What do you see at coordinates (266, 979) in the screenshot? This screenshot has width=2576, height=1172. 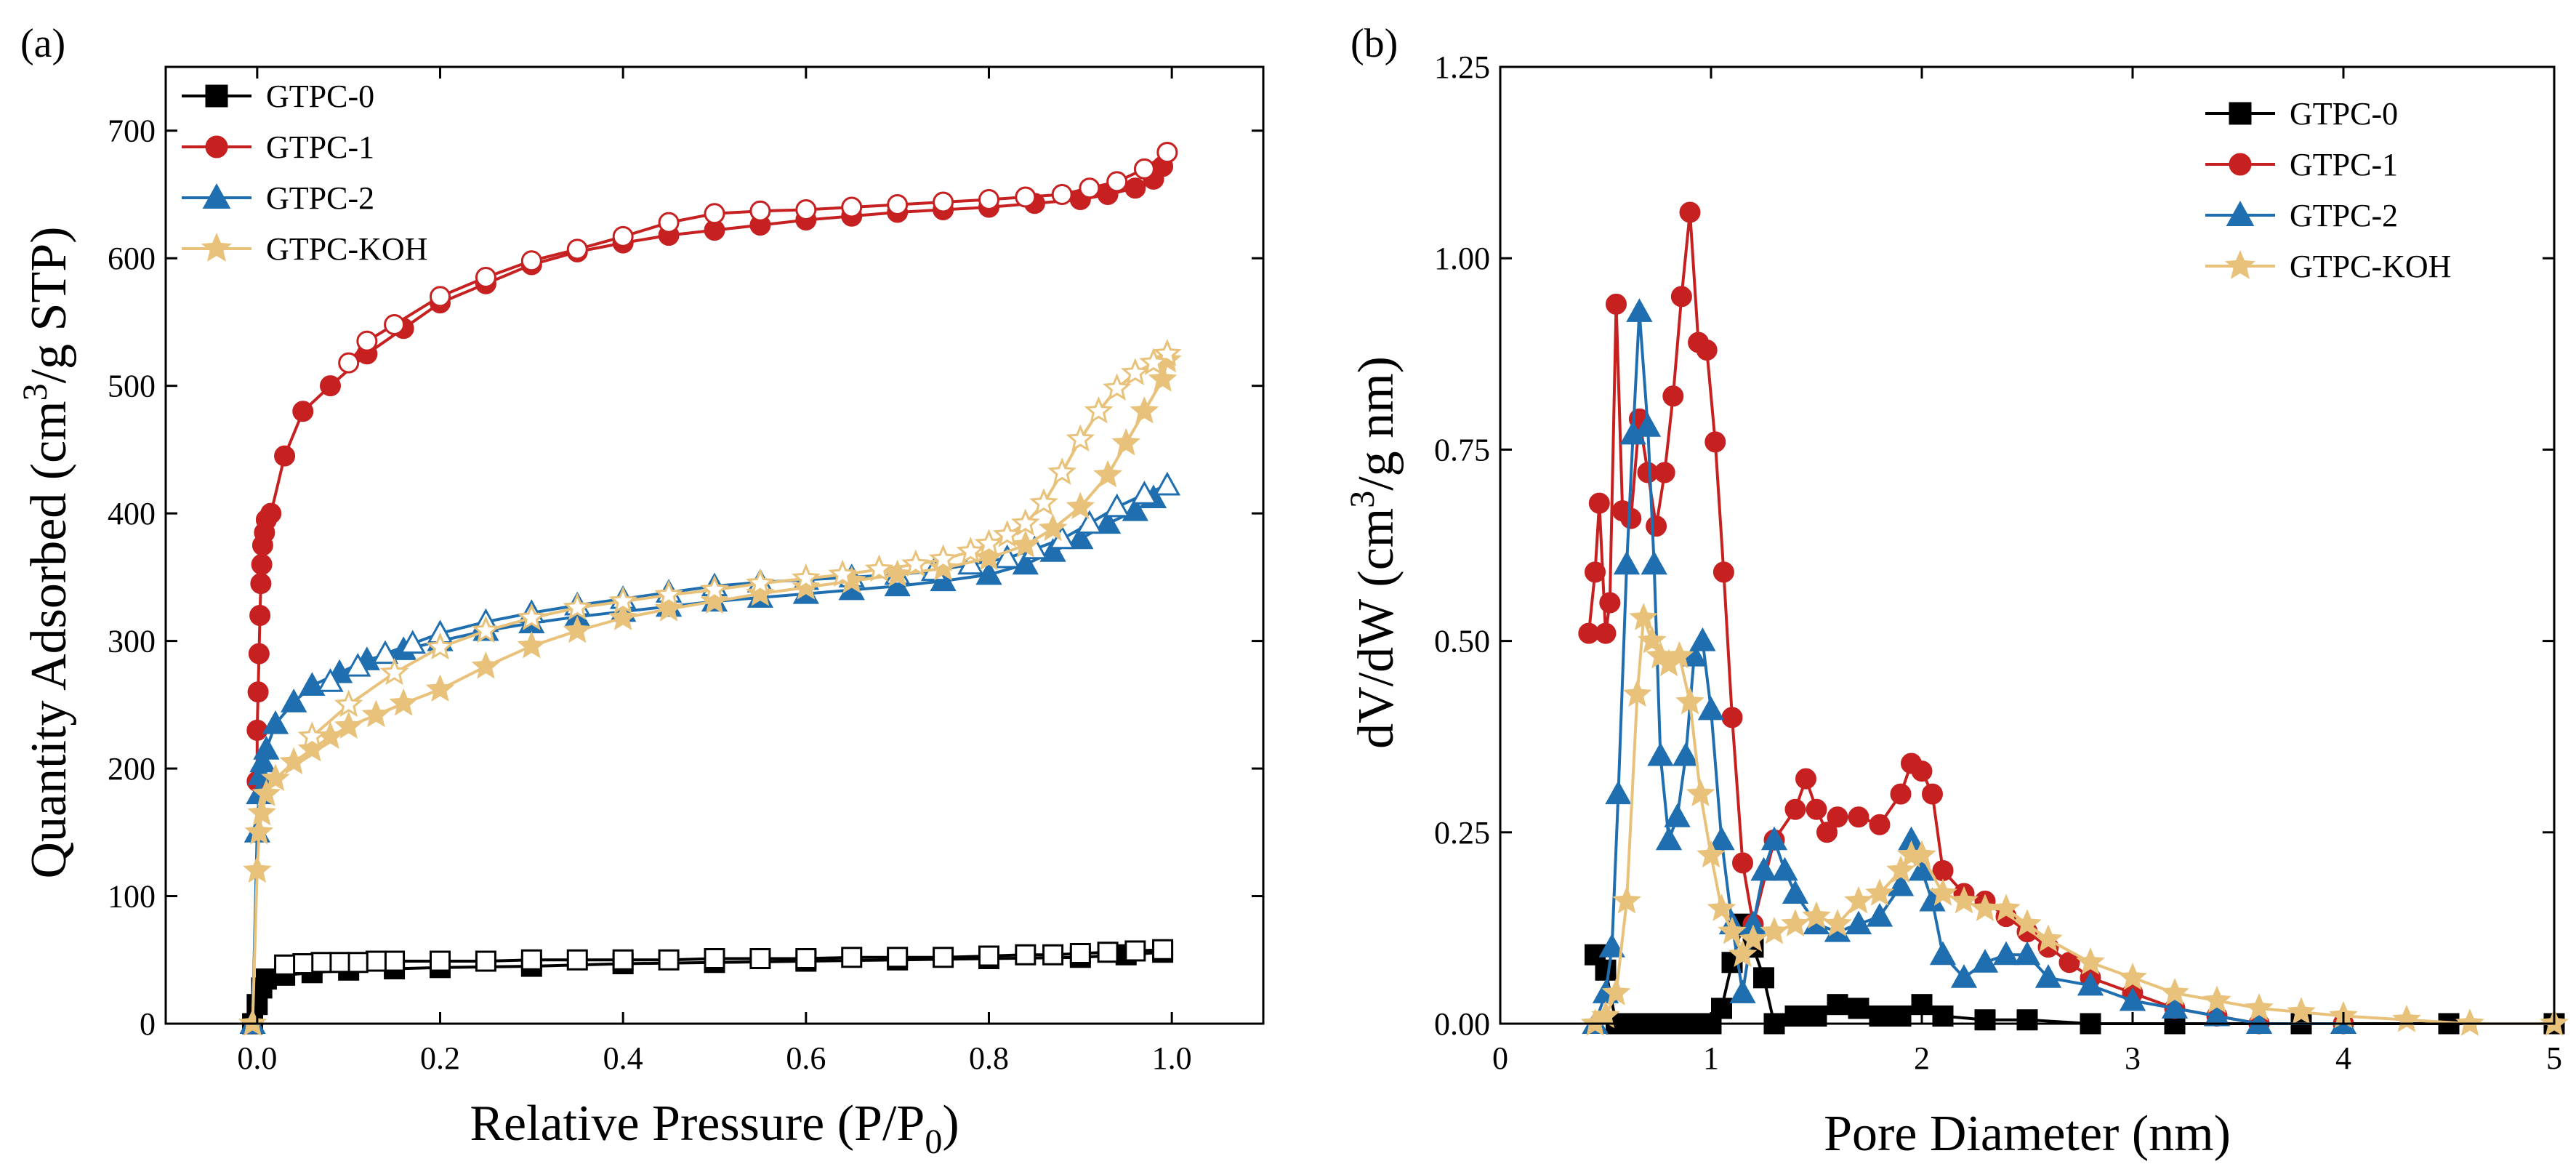 I see `panel-a-series-gtpc-0-adsorption-point` at bounding box center [266, 979].